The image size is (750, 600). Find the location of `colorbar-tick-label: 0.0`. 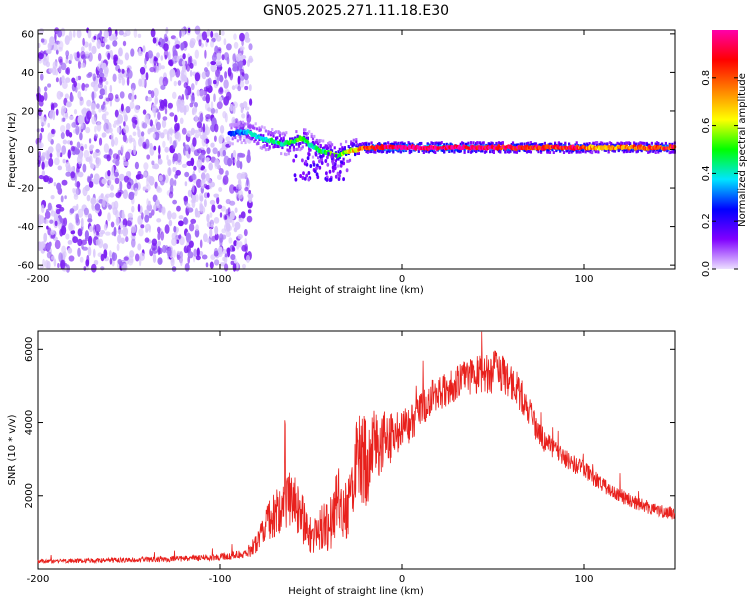

colorbar-tick-label: 0.0 is located at coordinates (706, 269).